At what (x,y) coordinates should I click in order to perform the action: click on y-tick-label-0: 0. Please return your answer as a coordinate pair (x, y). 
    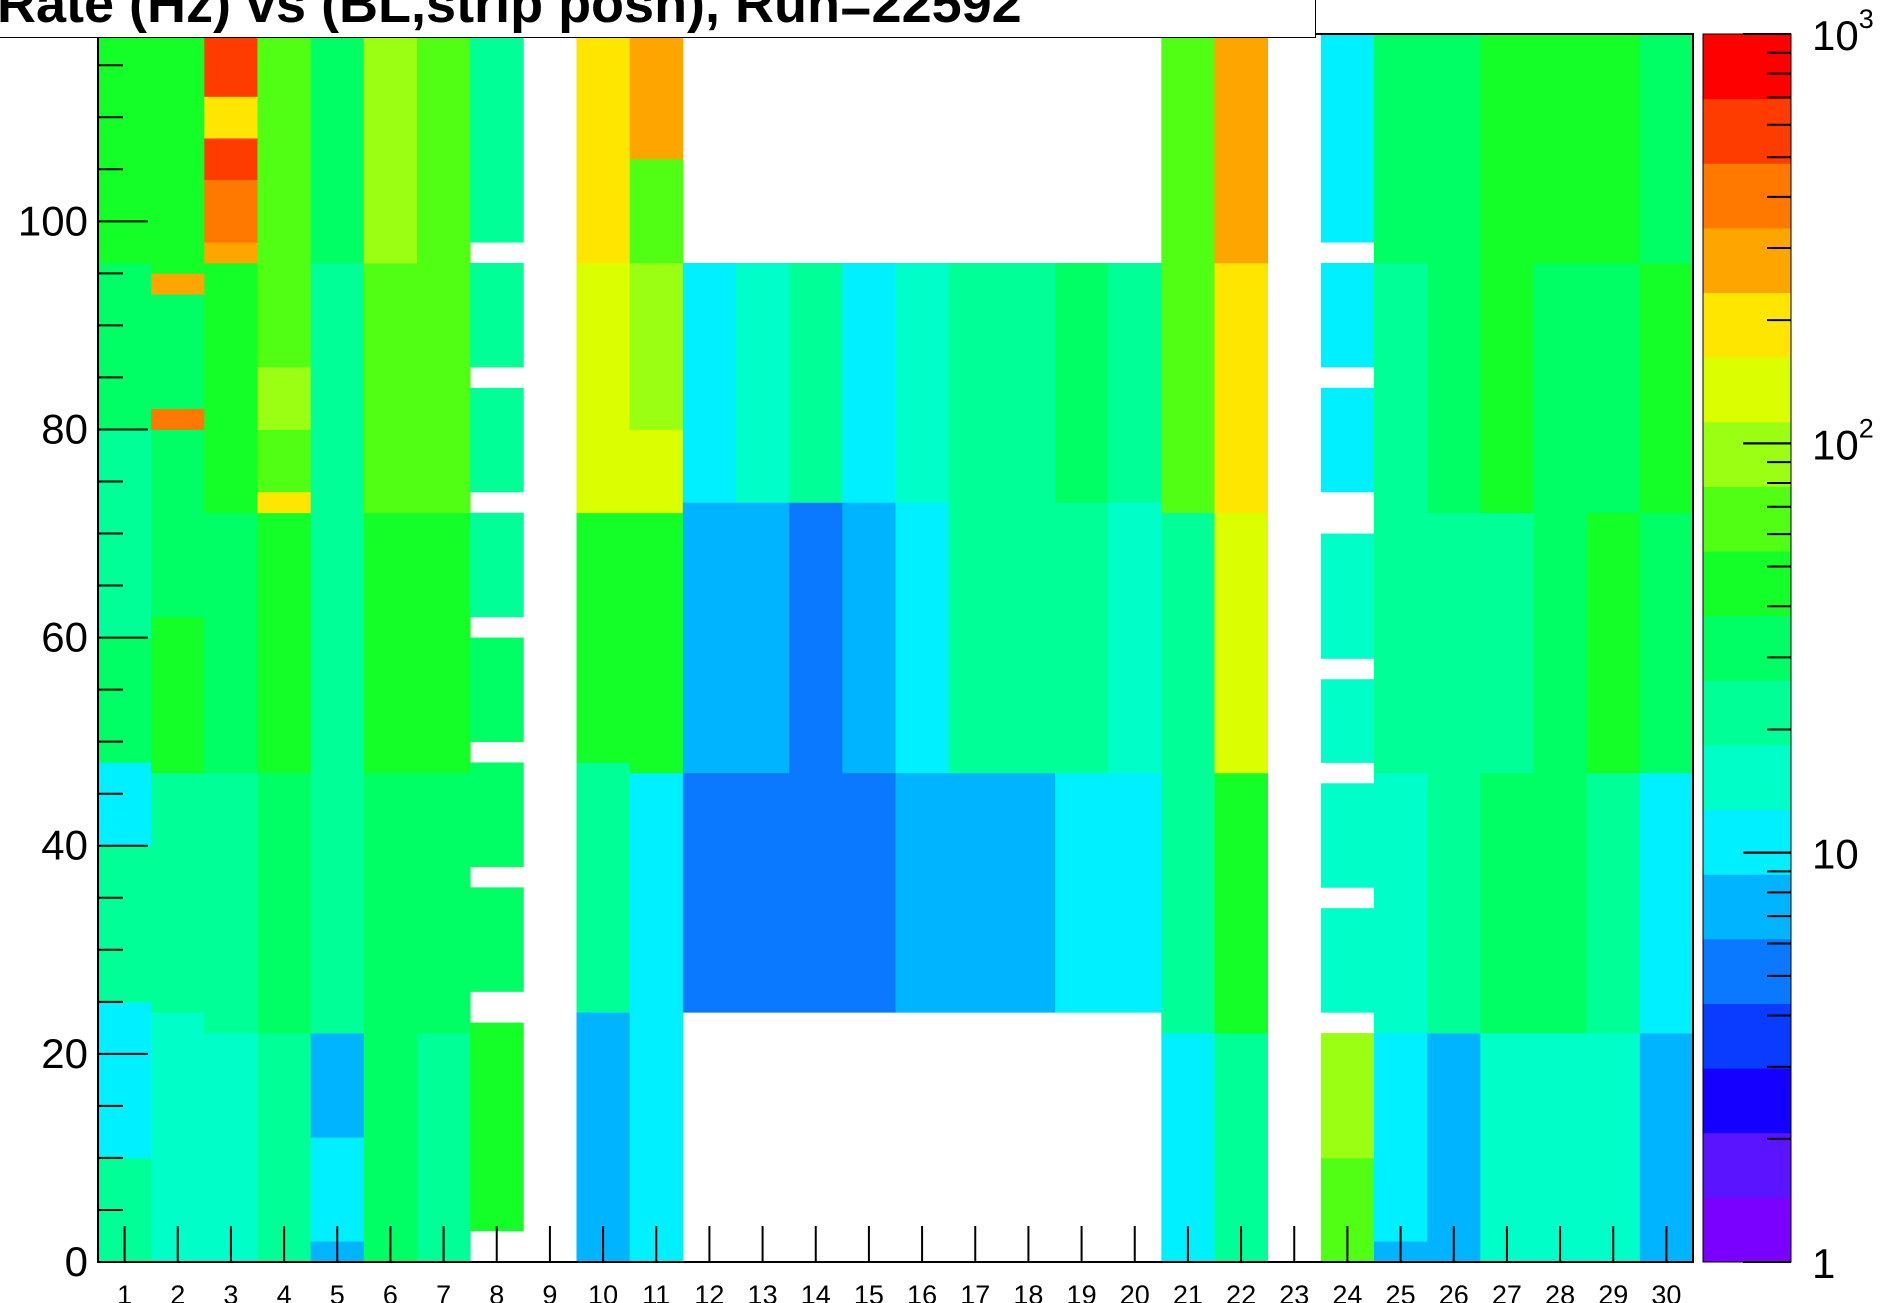
    Looking at the image, I should click on (76, 1261).